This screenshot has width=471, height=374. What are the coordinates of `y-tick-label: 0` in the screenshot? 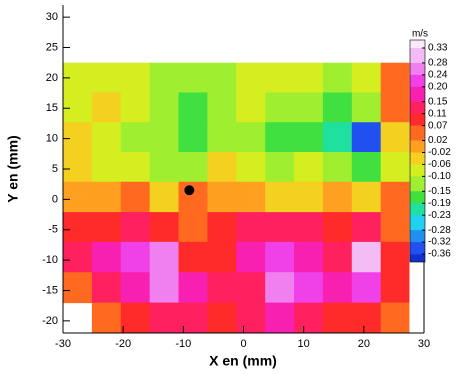 It's located at (55, 199).